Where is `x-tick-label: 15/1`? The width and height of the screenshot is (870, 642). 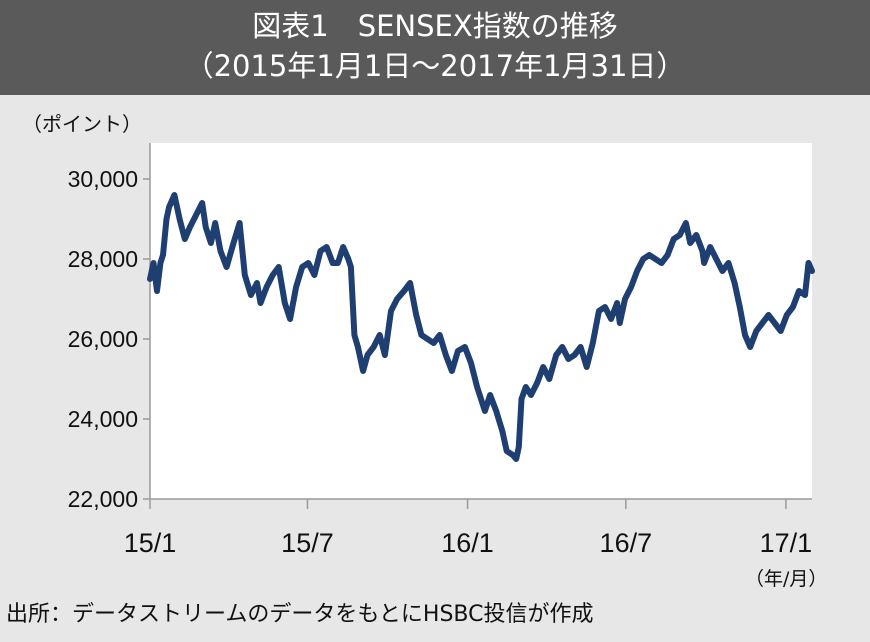 x-tick-label: 15/1 is located at coordinates (150, 543).